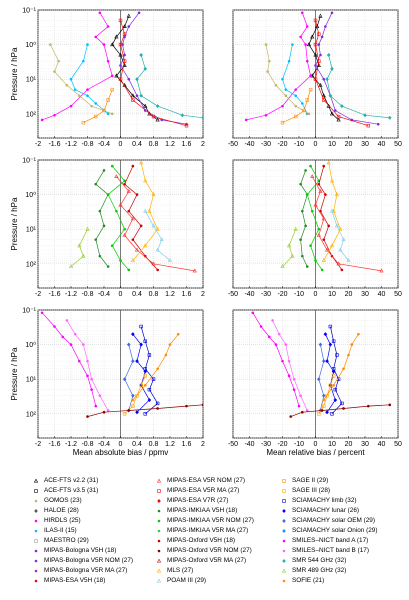 The image size is (409, 600). I want to click on x-tick-label: 1.2, so click(170, 444).